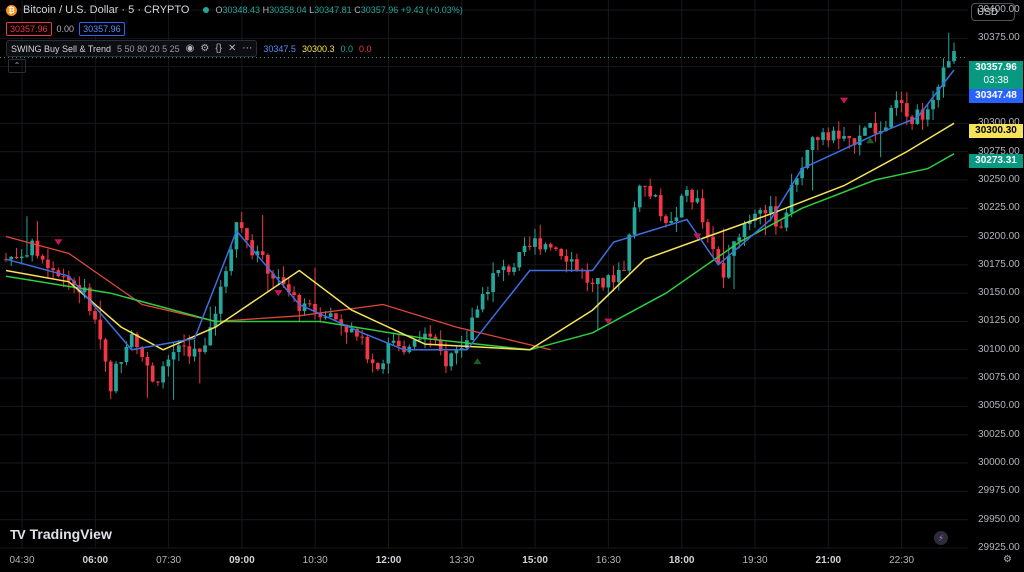 The width and height of the screenshot is (1024, 572). I want to click on collapse-legend-button: ⌃, so click(17, 66).